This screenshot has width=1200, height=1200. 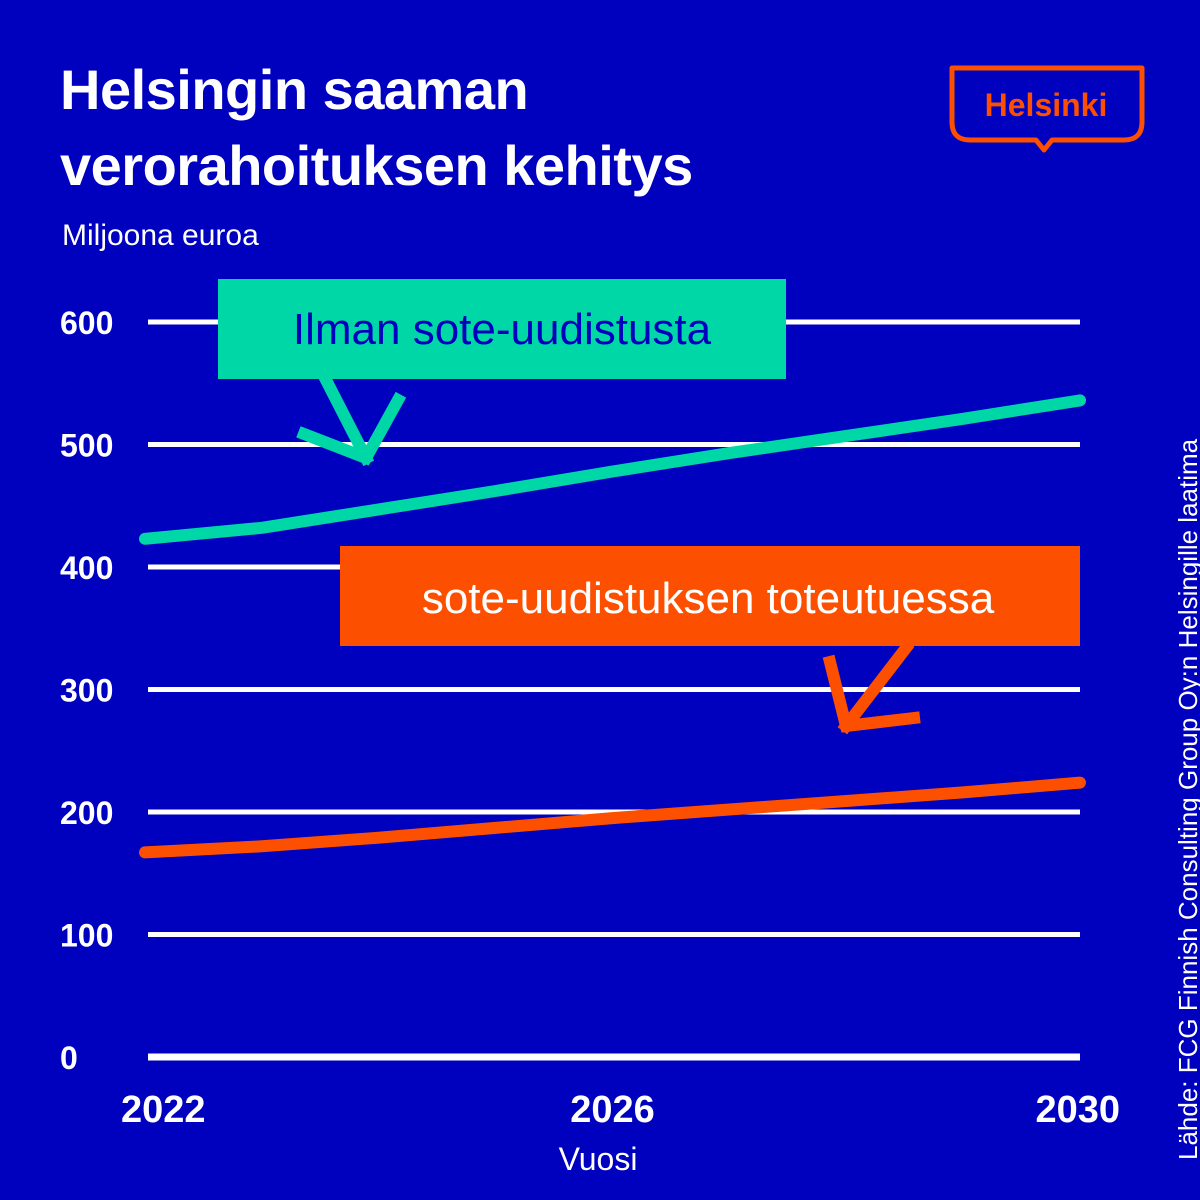 I want to click on y-tick-label-300: 300, so click(x=86, y=691).